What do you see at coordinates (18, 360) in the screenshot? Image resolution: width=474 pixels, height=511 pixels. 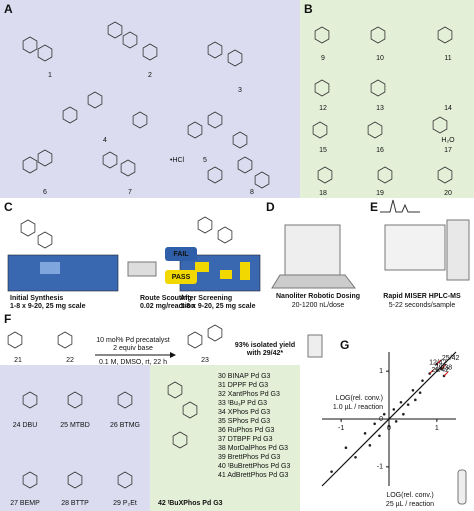 I see `compound-number: 21` at bounding box center [18, 360].